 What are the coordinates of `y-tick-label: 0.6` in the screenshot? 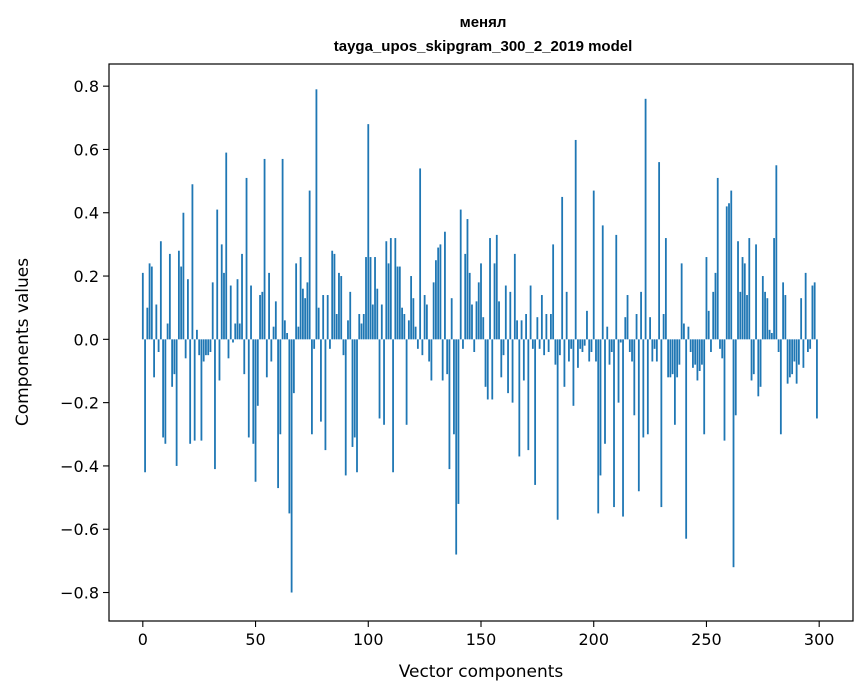 It's located at (86, 149).